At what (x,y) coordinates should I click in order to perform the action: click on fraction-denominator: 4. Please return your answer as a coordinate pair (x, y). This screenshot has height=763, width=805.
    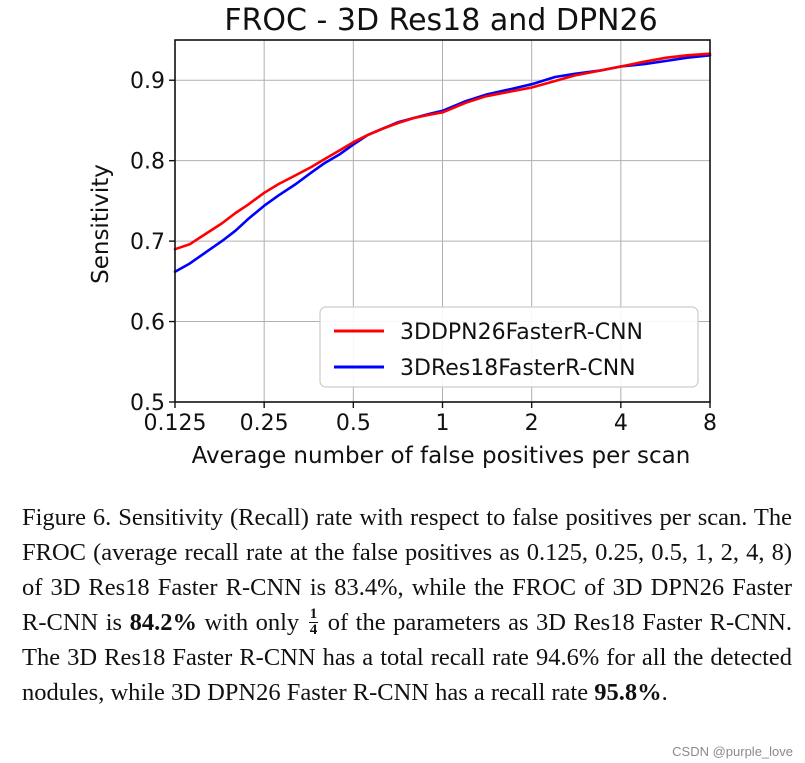
    Looking at the image, I should click on (313, 629).